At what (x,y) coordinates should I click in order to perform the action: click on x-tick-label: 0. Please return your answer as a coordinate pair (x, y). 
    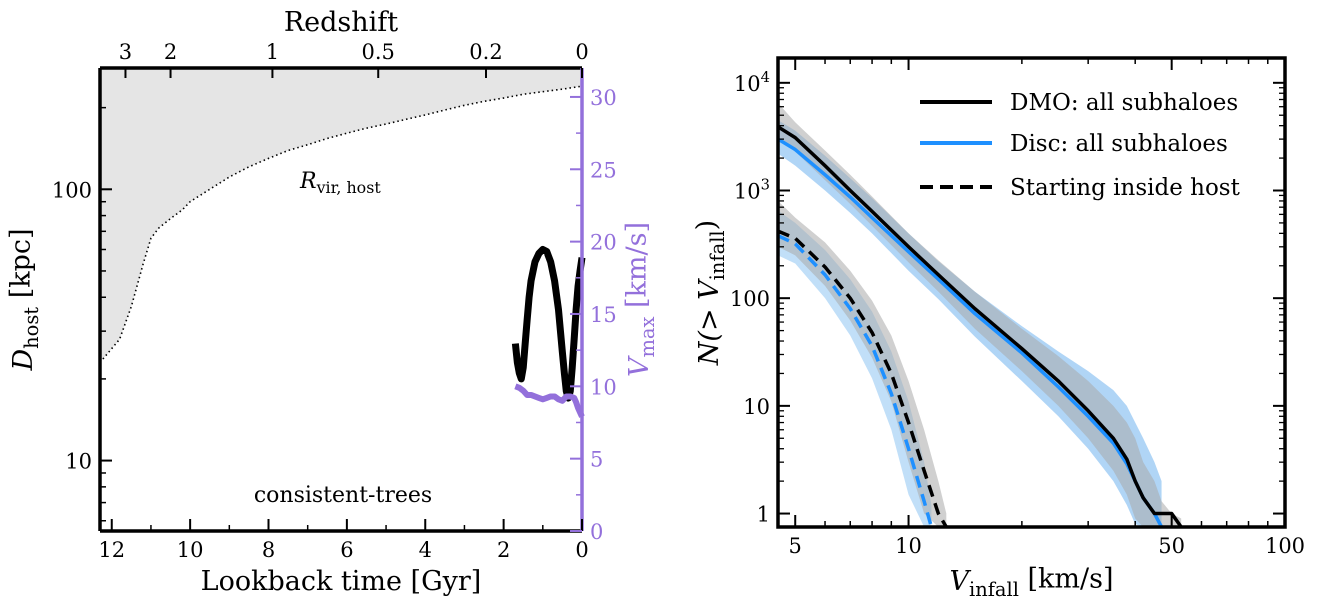
    Looking at the image, I should click on (581, 550).